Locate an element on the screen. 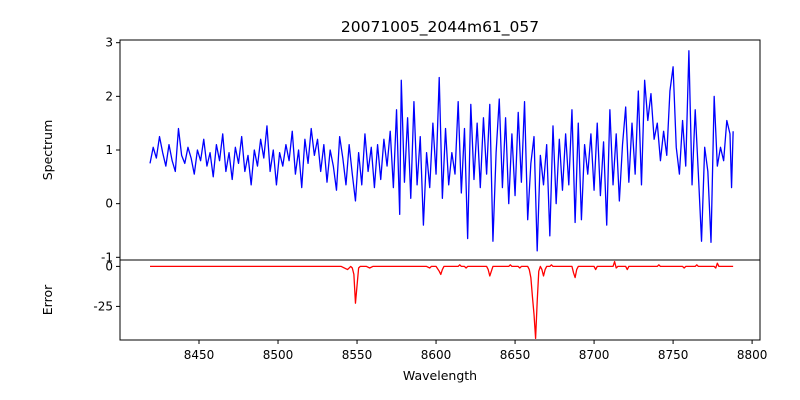  error-y-tick-label: -25 is located at coordinates (103, 306).